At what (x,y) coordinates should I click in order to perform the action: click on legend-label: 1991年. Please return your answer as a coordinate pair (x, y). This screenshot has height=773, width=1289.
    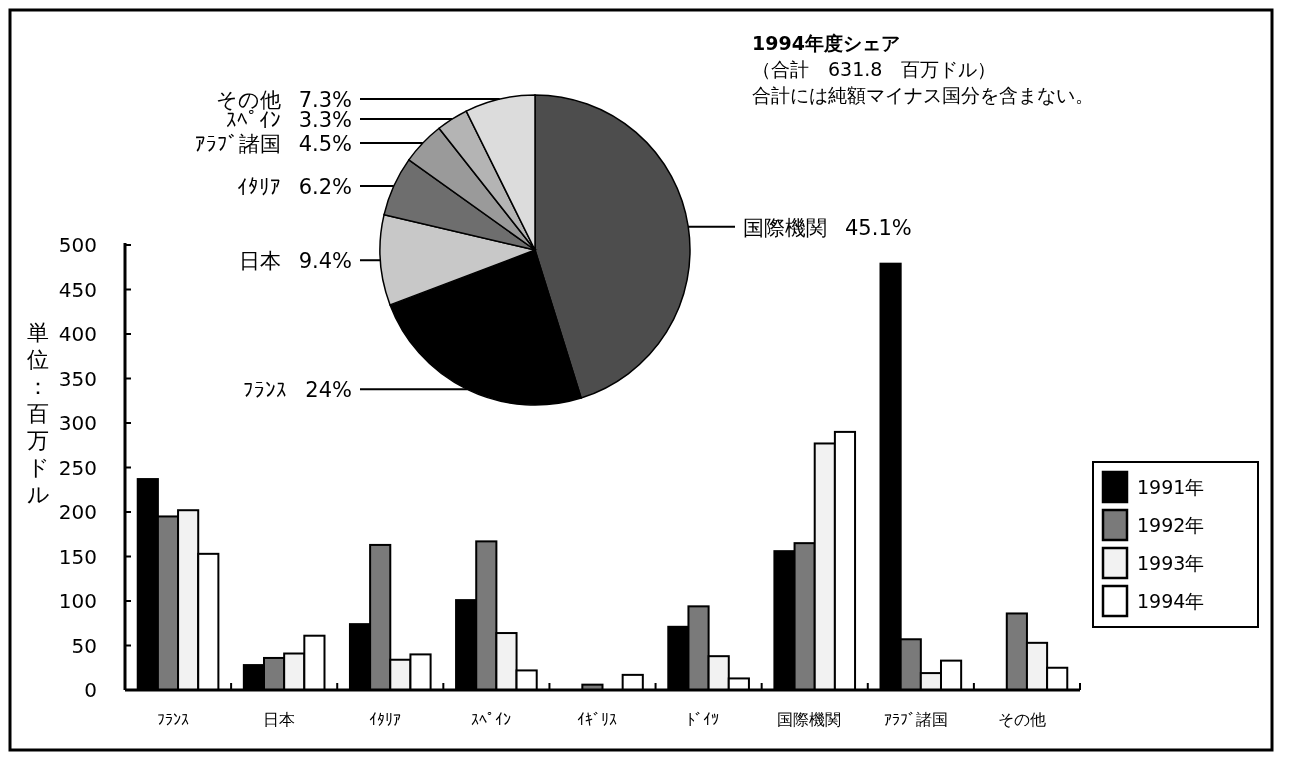
    Looking at the image, I should click on (1171, 487).